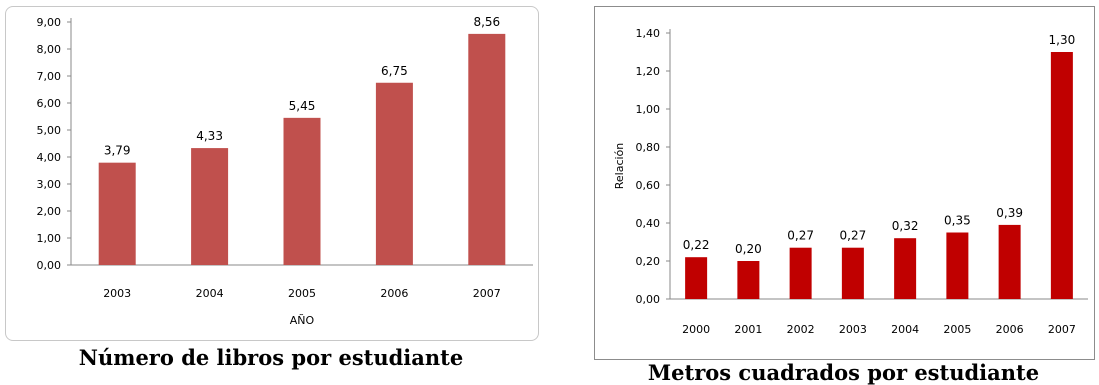  Describe the element at coordinates (49, 157) in the screenshot. I see `y-tick-label: 4,00` at that location.